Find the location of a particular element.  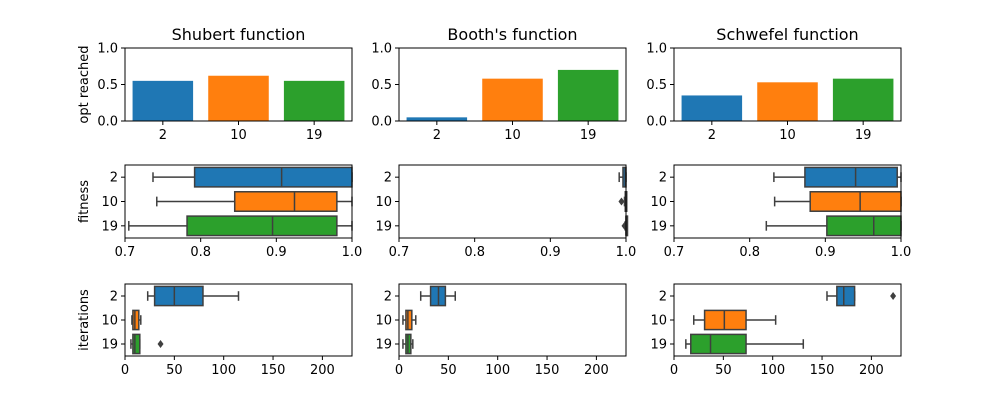

panel-title: Schwefel function is located at coordinates (787, 34).